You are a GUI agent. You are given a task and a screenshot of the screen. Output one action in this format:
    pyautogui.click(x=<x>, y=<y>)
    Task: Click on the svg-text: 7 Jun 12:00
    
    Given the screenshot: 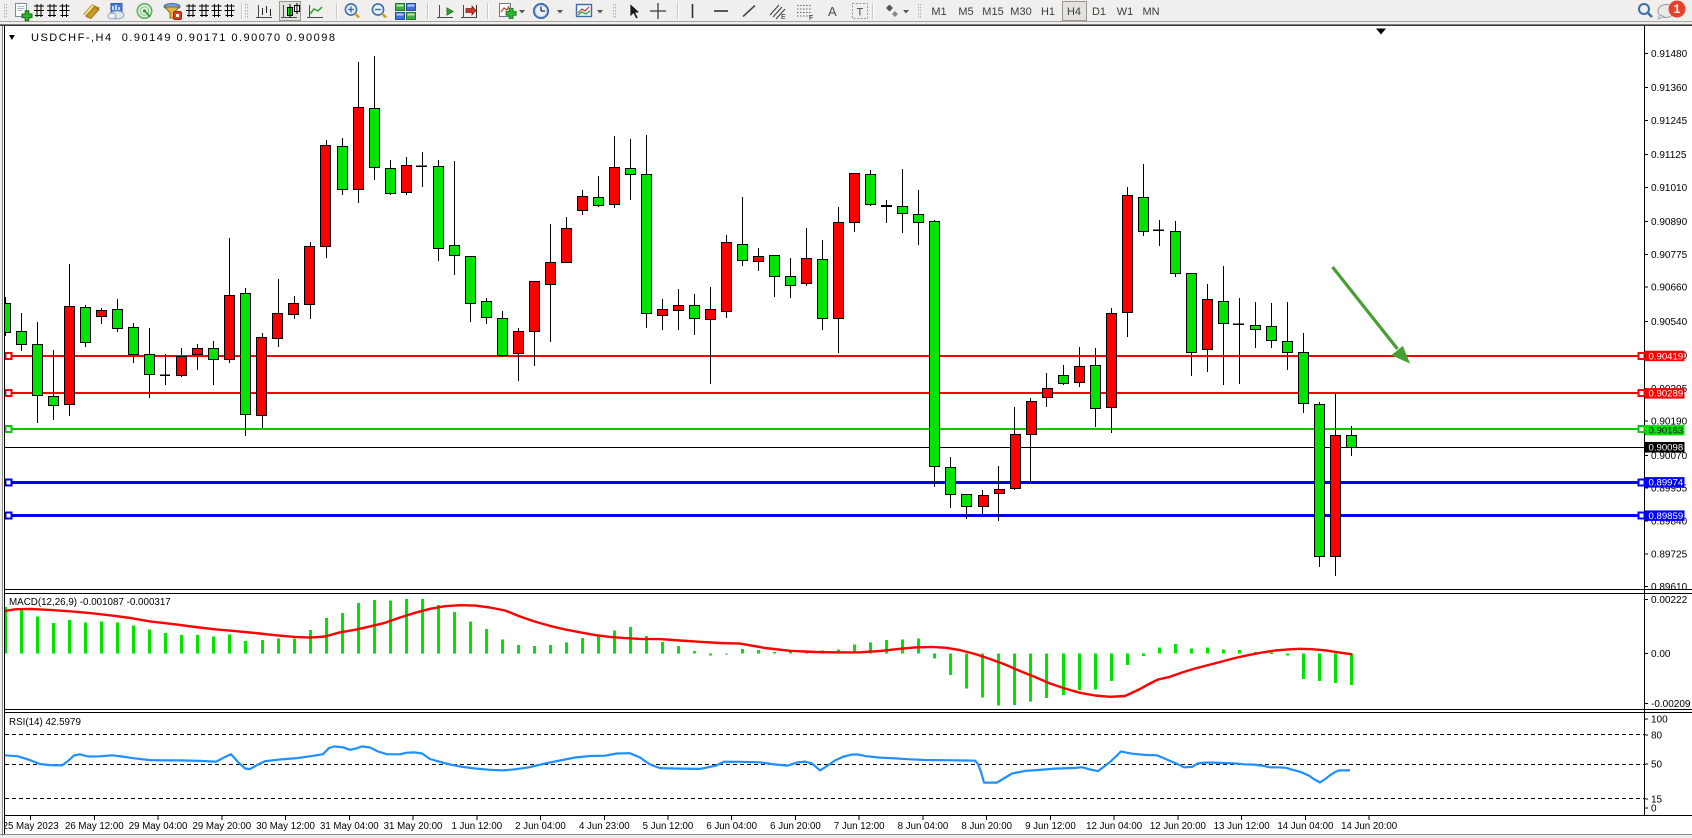 What is the action you would take?
    pyautogui.click(x=859, y=826)
    